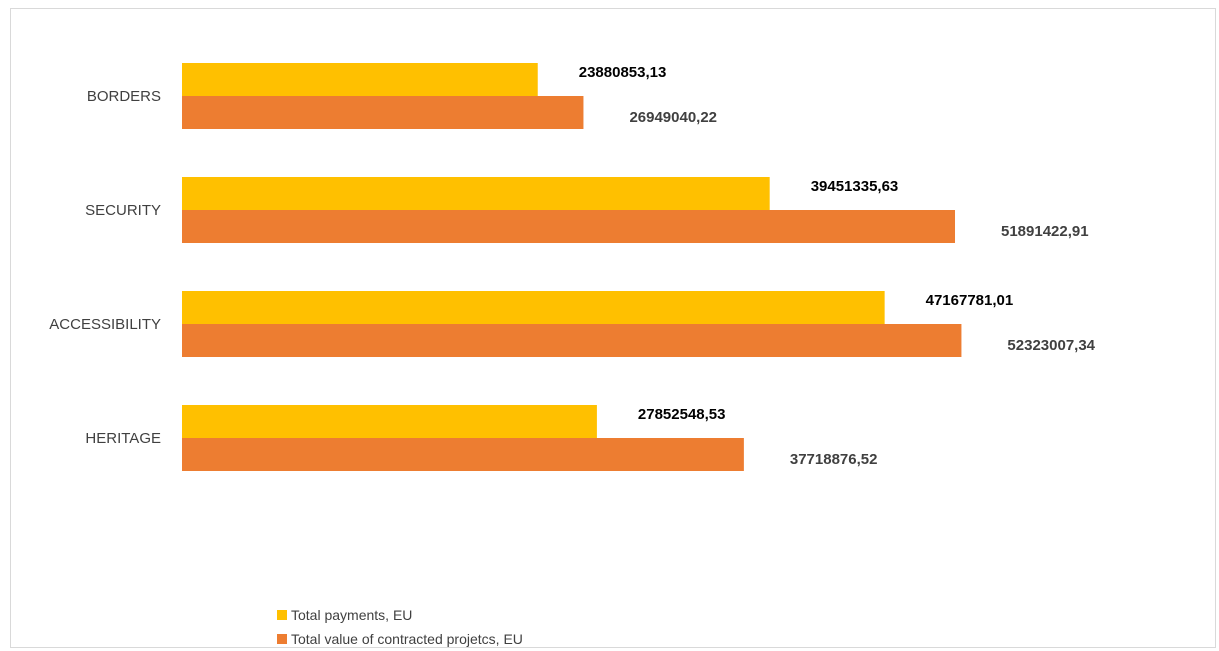  Describe the element at coordinates (123, 438) in the screenshot. I see `category-label: HERITAGE` at that location.